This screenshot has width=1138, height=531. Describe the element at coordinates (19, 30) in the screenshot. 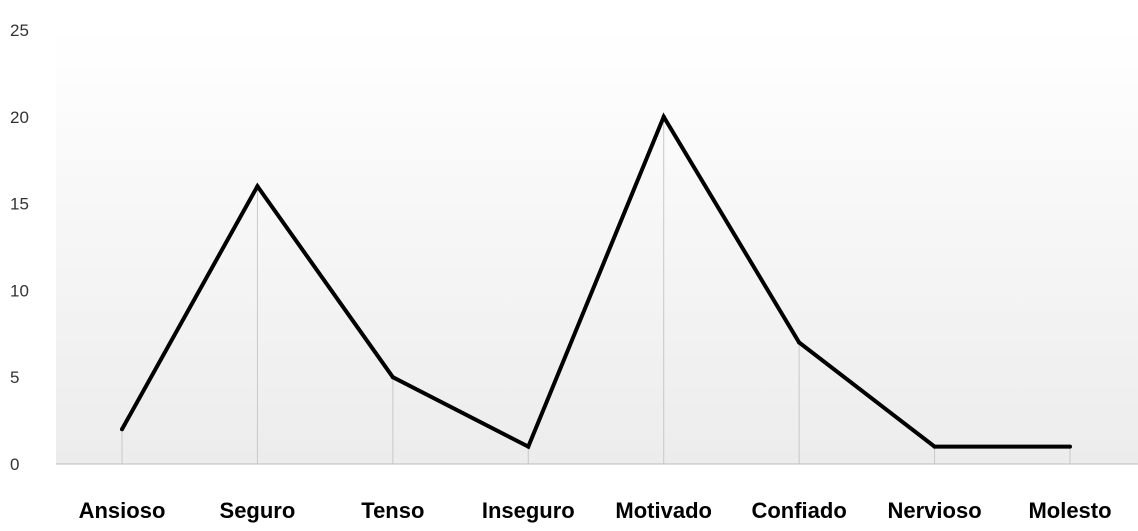

I see `y-tick-label: 25` at that location.